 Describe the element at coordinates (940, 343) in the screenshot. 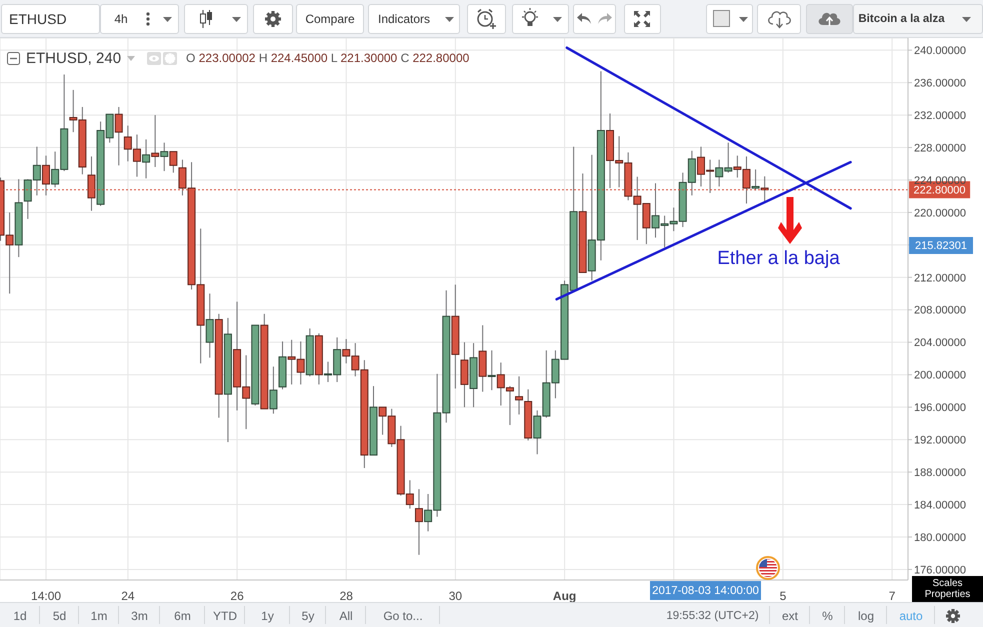

I see `y-tick-label: 204.00000` at that location.